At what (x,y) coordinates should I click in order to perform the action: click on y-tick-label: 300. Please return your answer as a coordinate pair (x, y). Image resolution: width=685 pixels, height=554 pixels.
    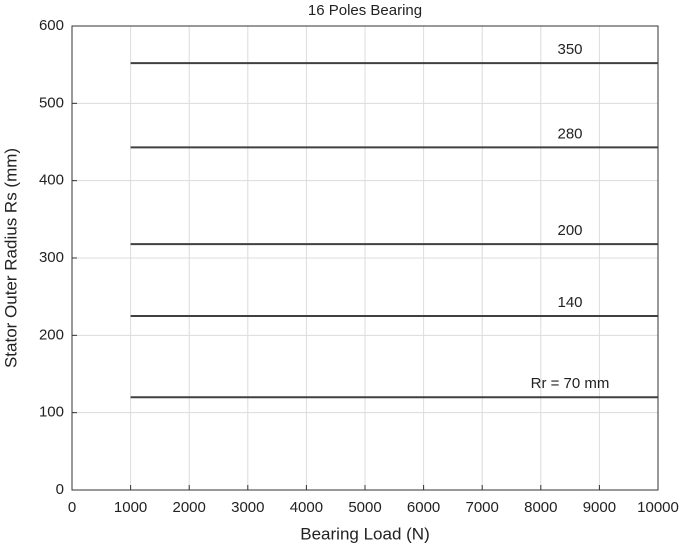
    Looking at the image, I should click on (51, 257).